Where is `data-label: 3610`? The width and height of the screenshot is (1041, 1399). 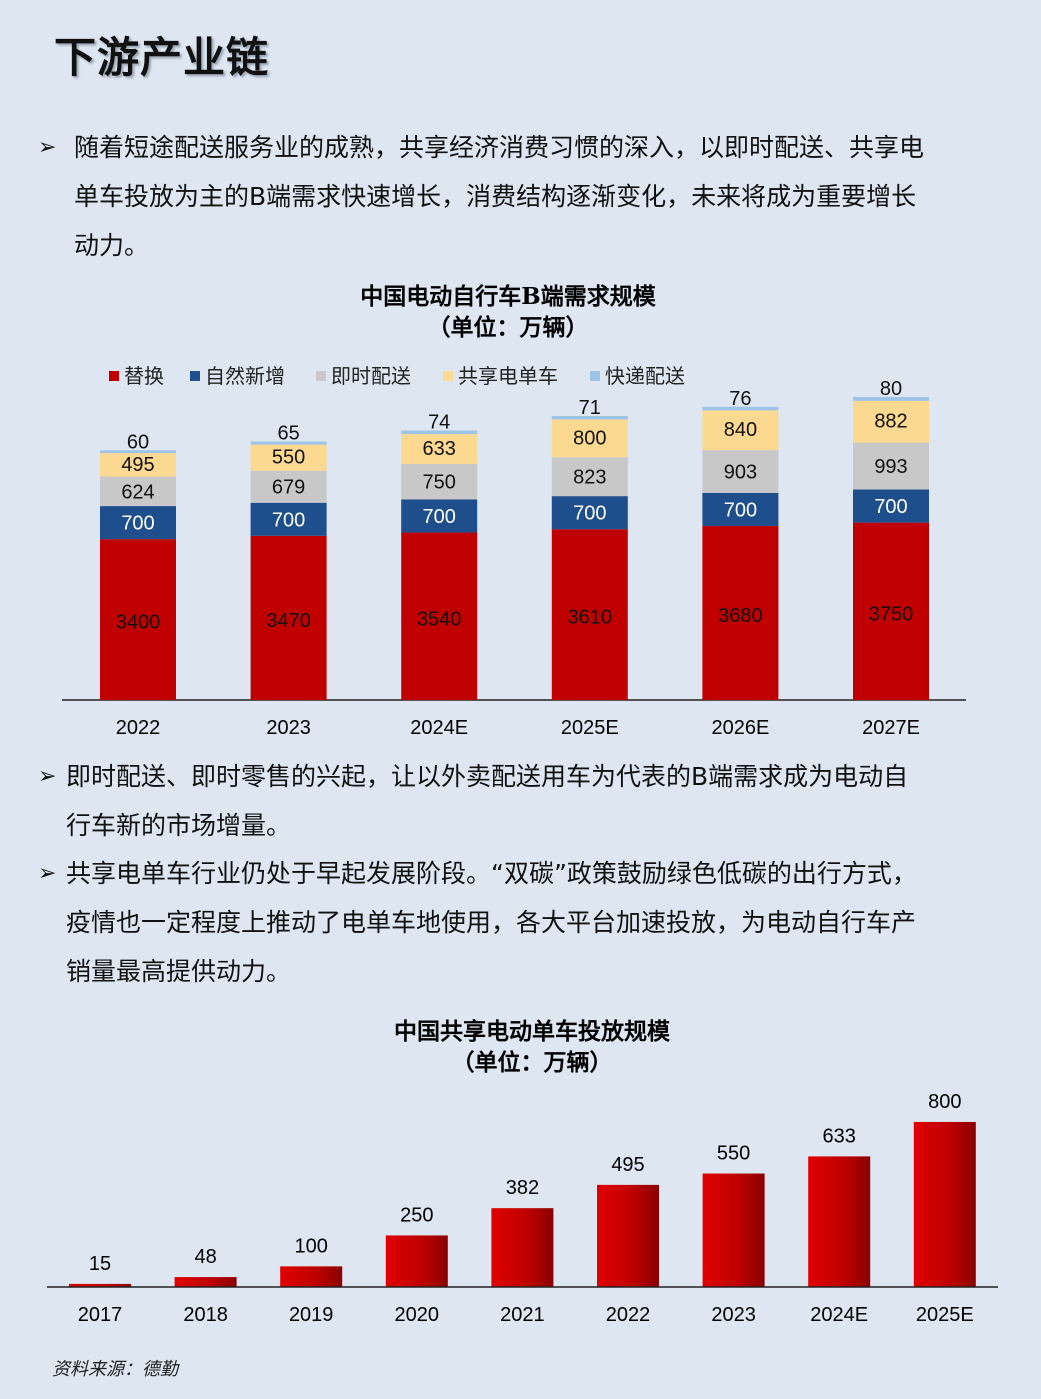 data-label: 3610 is located at coordinates (590, 618).